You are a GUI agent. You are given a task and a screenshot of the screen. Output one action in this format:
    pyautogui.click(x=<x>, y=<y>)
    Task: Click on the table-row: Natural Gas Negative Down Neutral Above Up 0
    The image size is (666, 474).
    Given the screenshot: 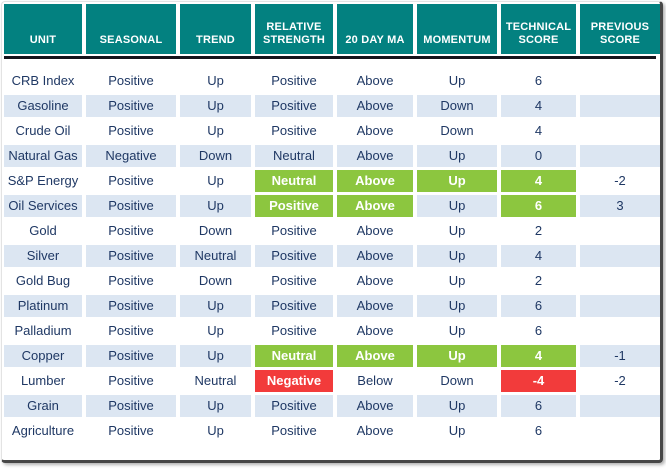 What is the action you would take?
    pyautogui.click(x=332, y=156)
    